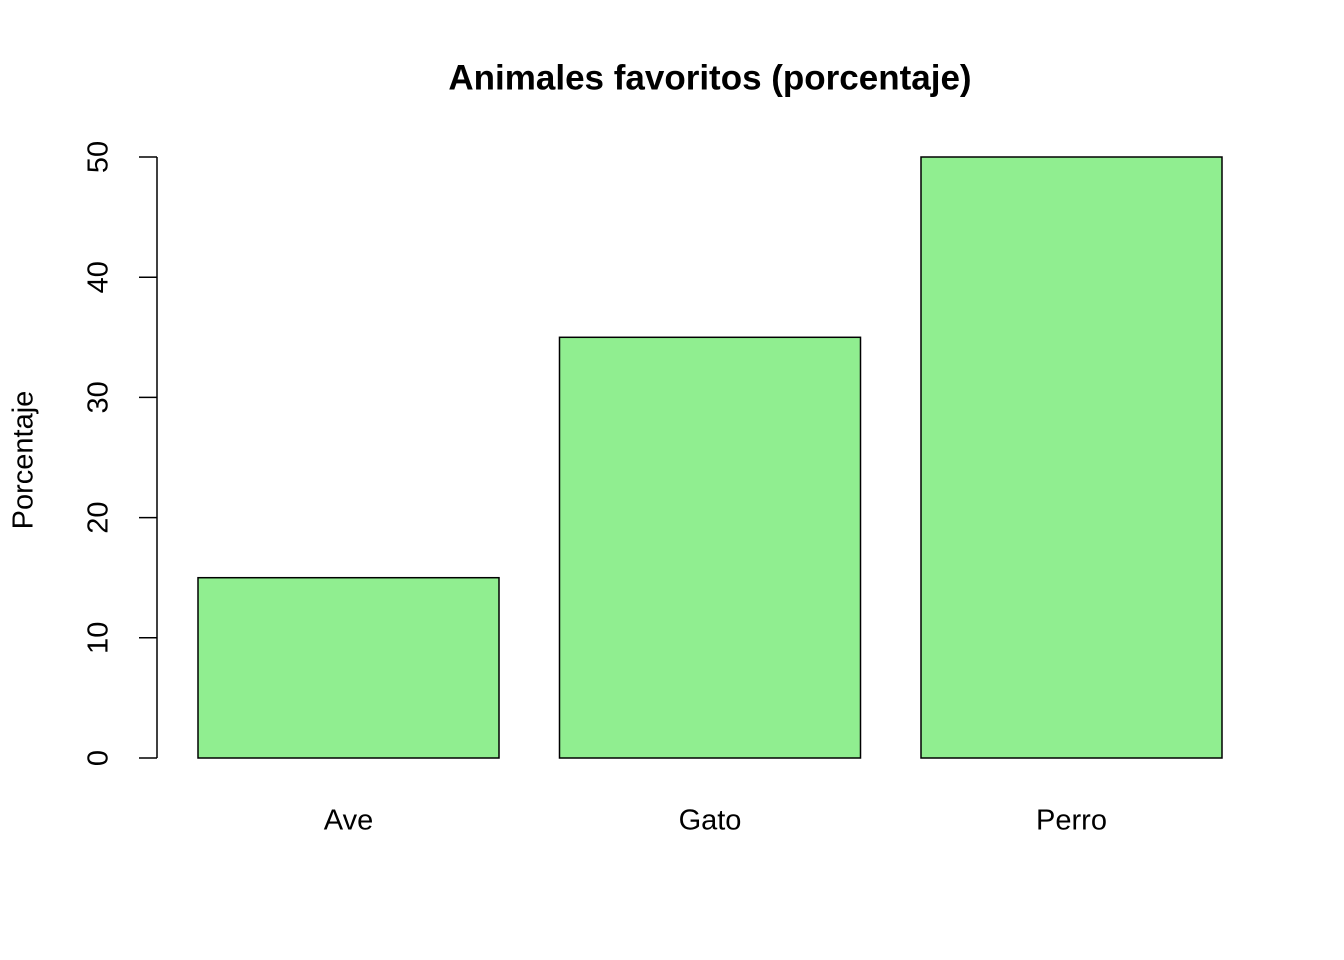 The width and height of the screenshot is (1344, 960). I want to click on y-tick-label: 30, so click(99, 397).